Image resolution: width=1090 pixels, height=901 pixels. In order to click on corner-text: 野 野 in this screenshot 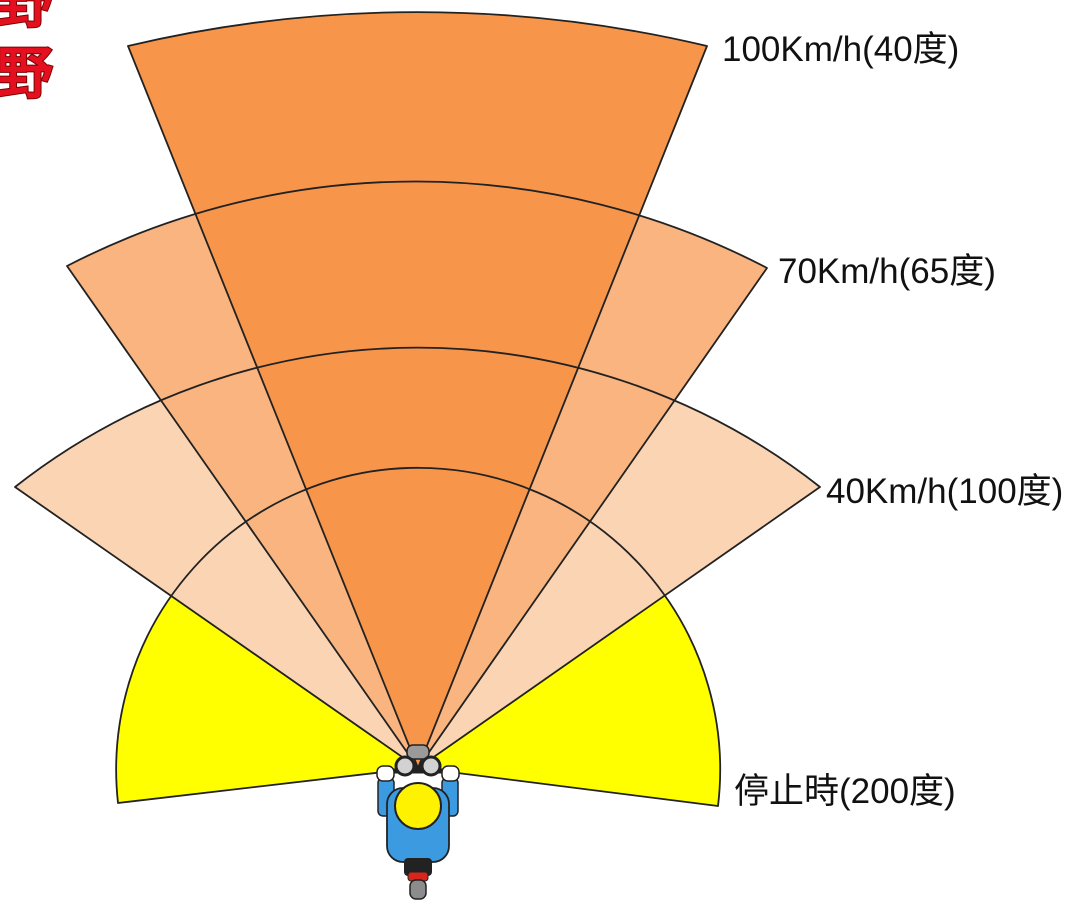, I will do `click(27, 54)`.